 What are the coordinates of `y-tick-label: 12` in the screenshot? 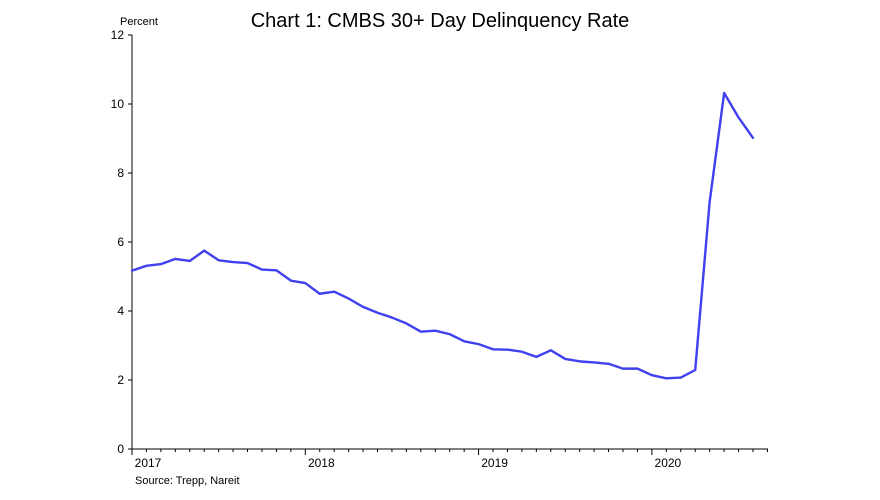 It's located at (118, 35).